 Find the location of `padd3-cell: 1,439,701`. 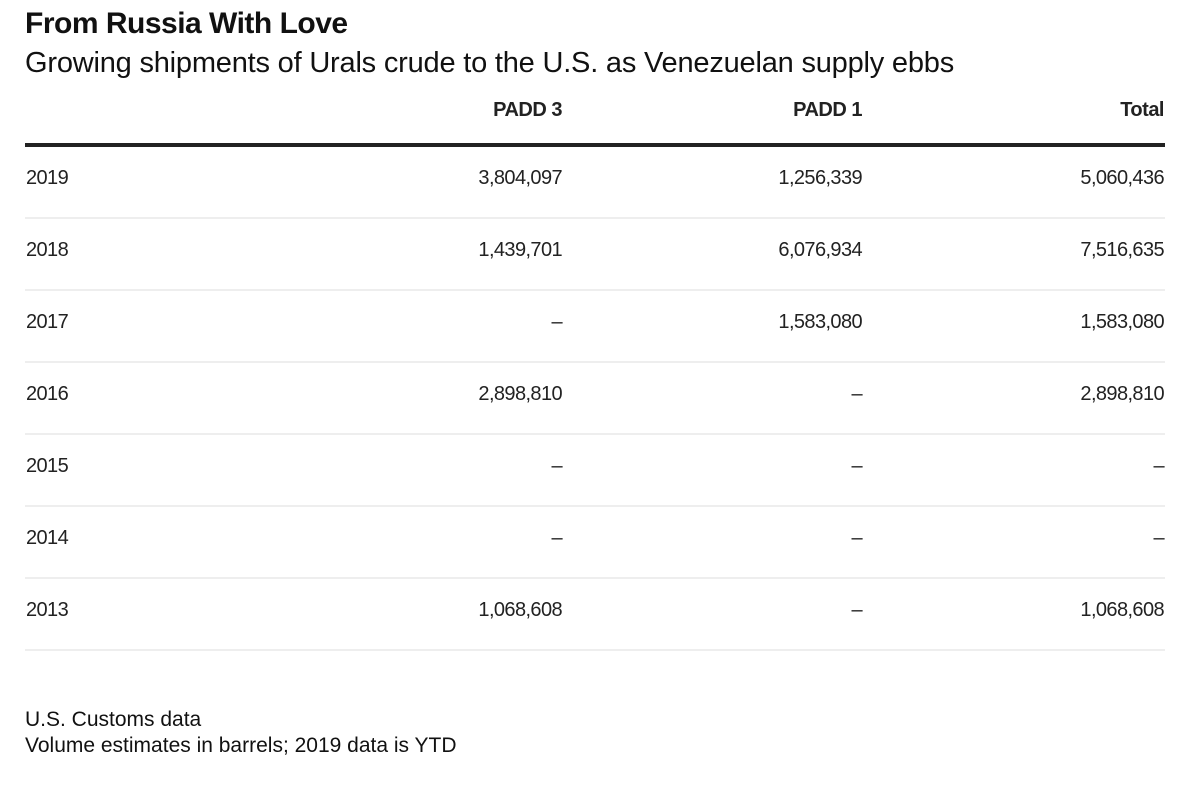

padd3-cell: 1,439,701 is located at coordinates (520, 250).